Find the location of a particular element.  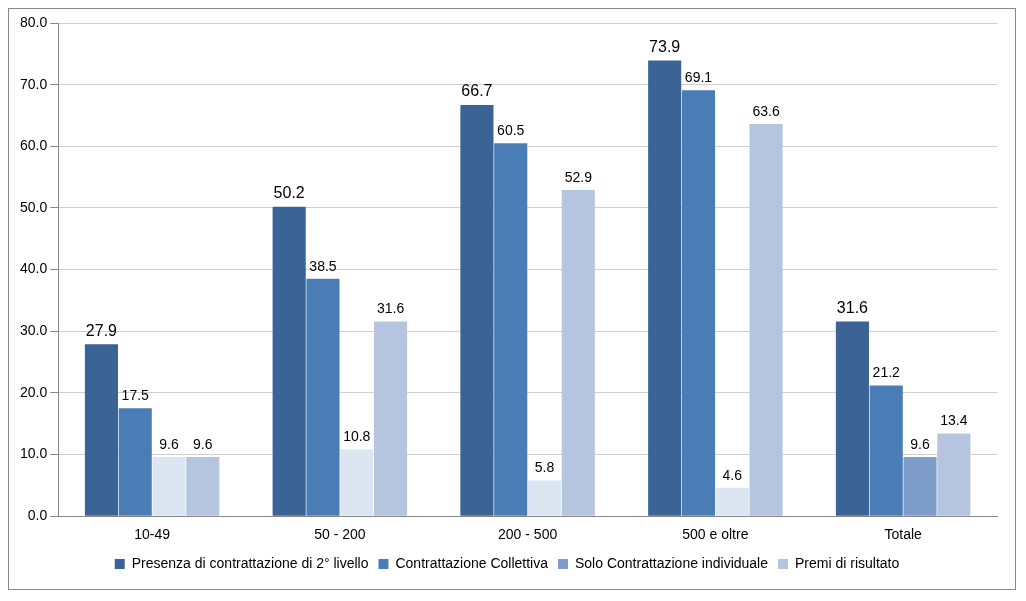

y-tick-label: 0.0 is located at coordinates (37, 515).